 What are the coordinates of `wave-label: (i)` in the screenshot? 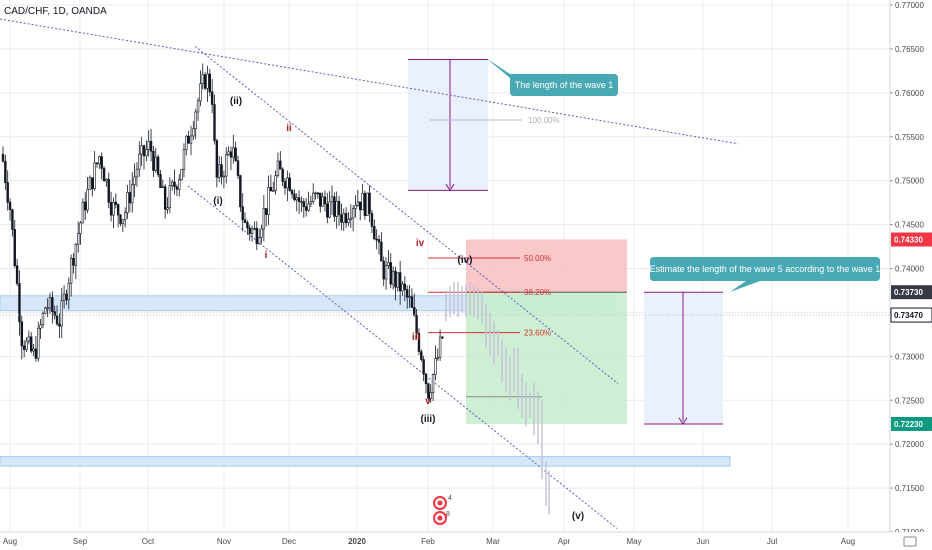 It's located at (217, 201).